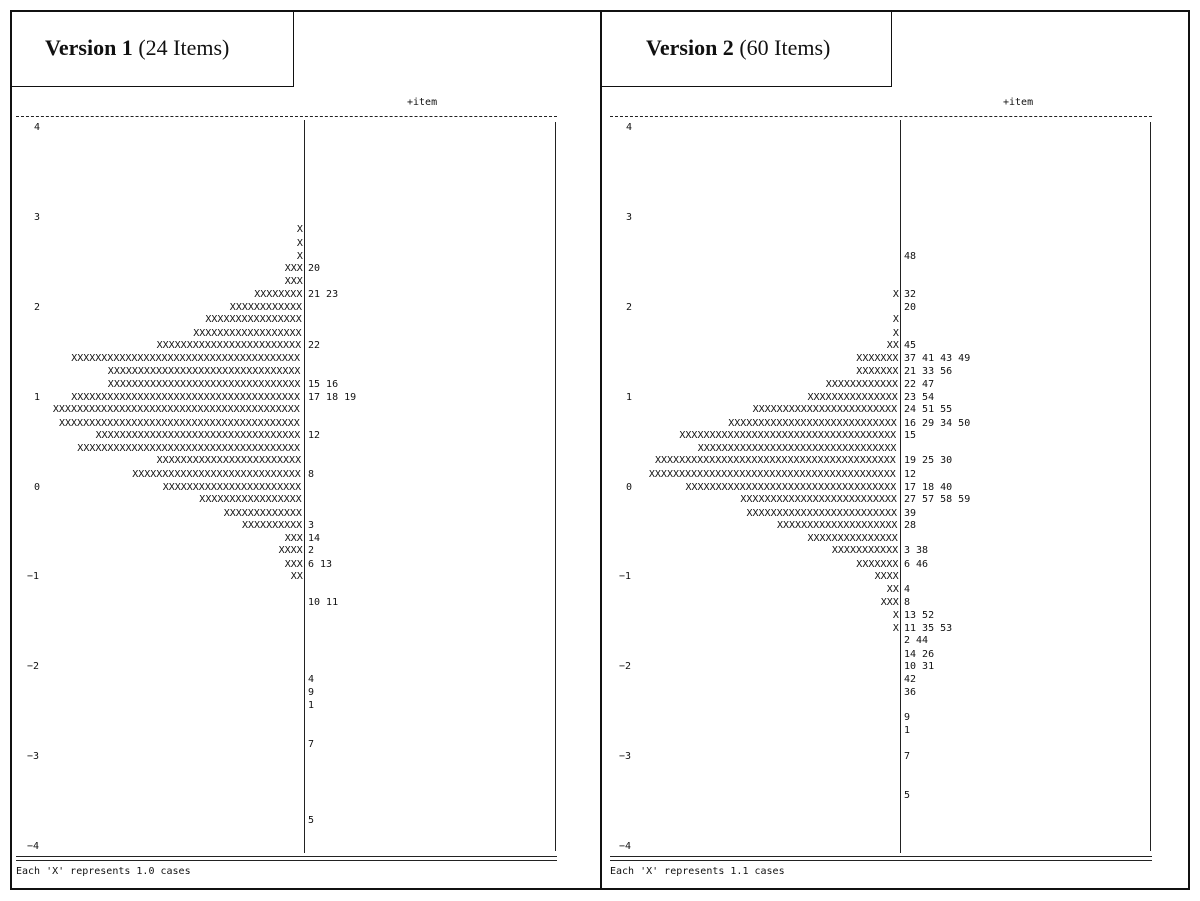  What do you see at coordinates (89, 47) in the screenshot?
I see `panel-title-bold: Version 1` at bounding box center [89, 47].